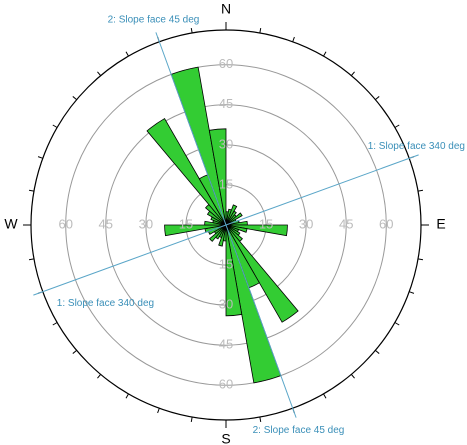 The image size is (467, 445). I want to click on compass-label: S, so click(225, 438).